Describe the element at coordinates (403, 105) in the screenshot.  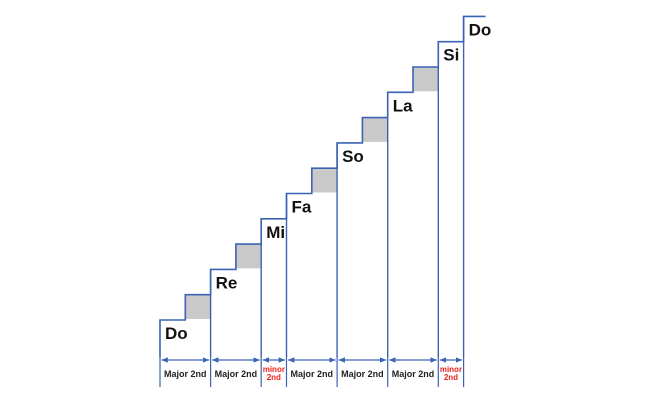
I see `note-label: La` at that location.